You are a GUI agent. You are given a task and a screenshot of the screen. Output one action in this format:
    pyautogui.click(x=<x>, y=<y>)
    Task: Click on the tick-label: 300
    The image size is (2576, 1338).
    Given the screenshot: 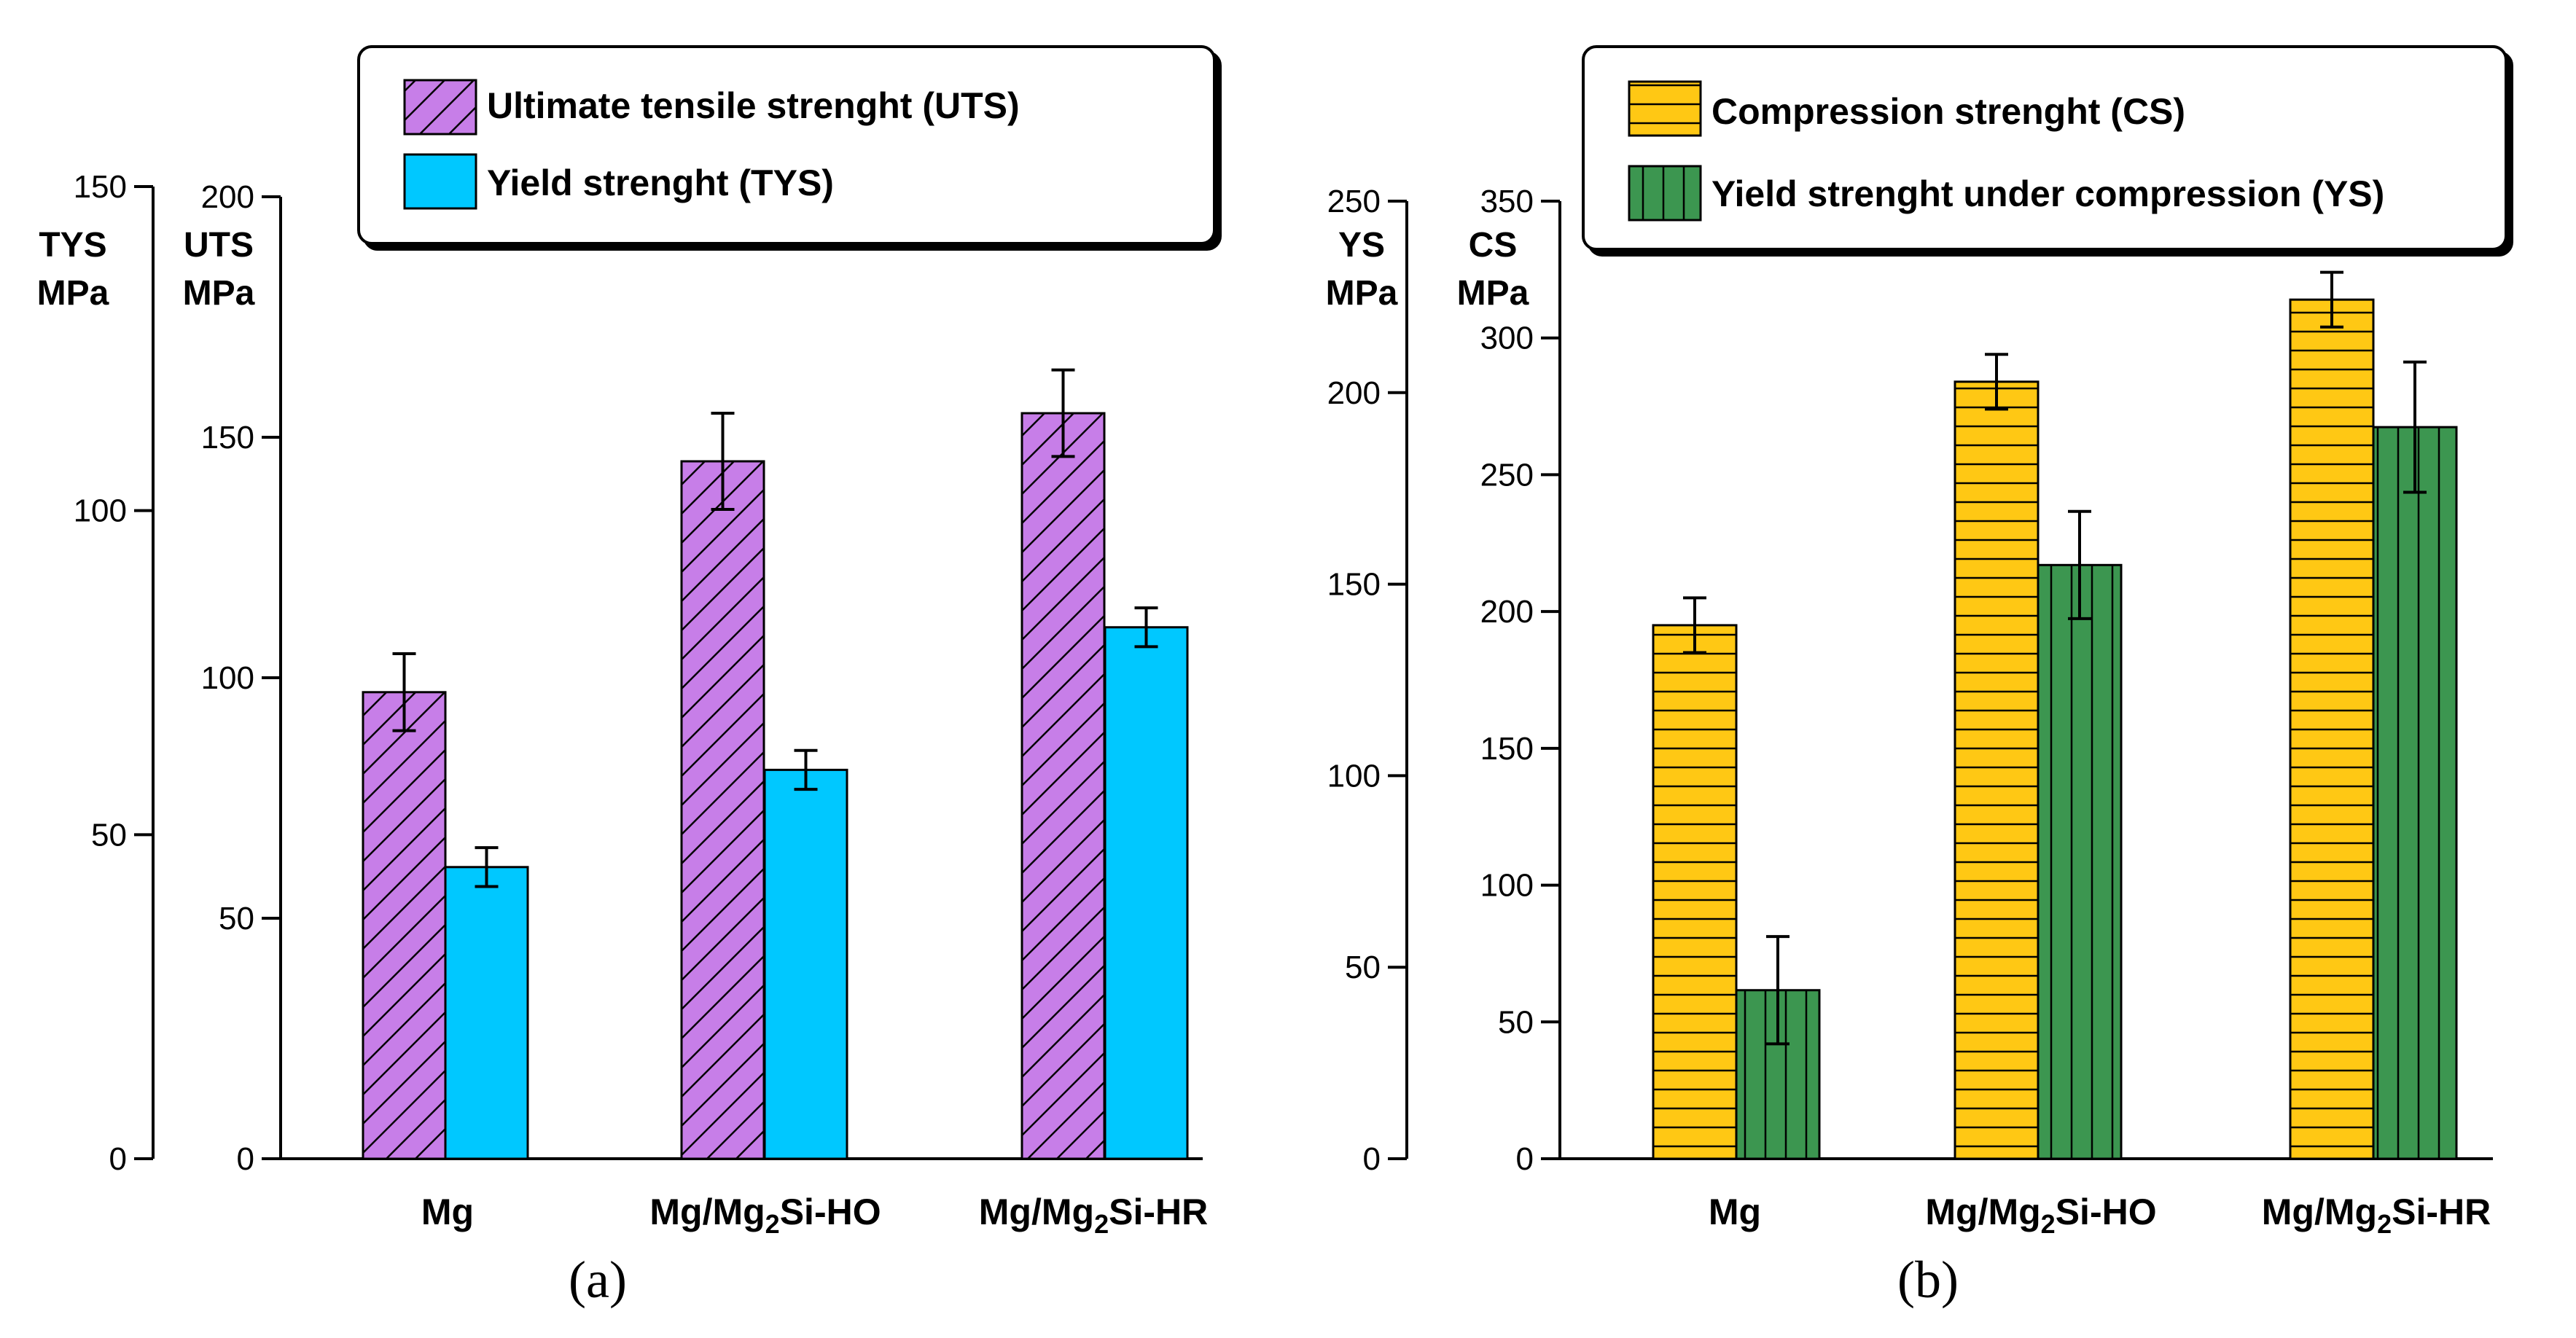 What is the action you would take?
    pyautogui.click(x=1507, y=338)
    